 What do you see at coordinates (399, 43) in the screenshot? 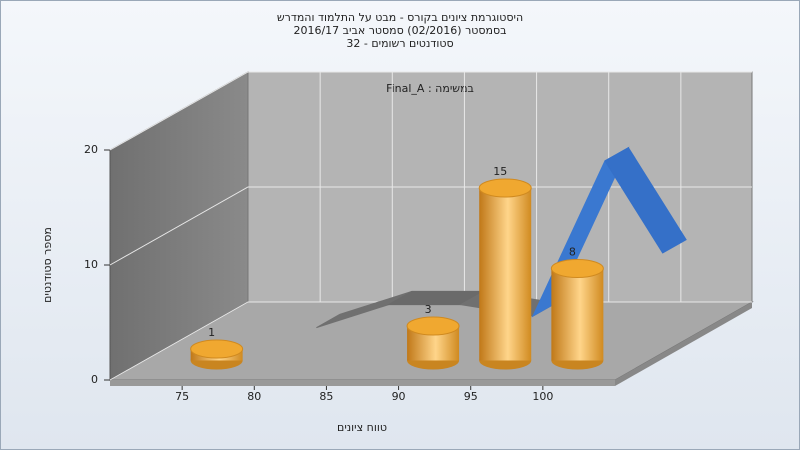
I see `title: סטודנטים רשומים - 32` at bounding box center [399, 43].